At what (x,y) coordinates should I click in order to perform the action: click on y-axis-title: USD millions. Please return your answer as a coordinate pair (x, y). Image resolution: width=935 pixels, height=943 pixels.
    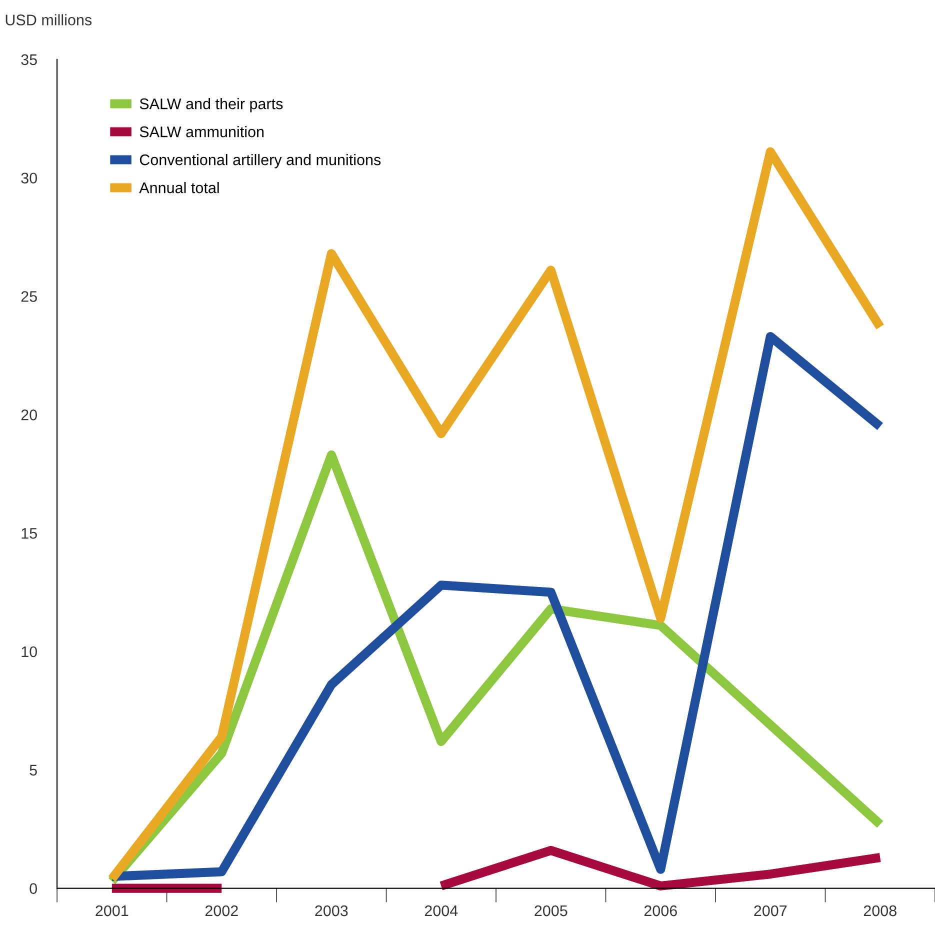
    Looking at the image, I should click on (49, 20).